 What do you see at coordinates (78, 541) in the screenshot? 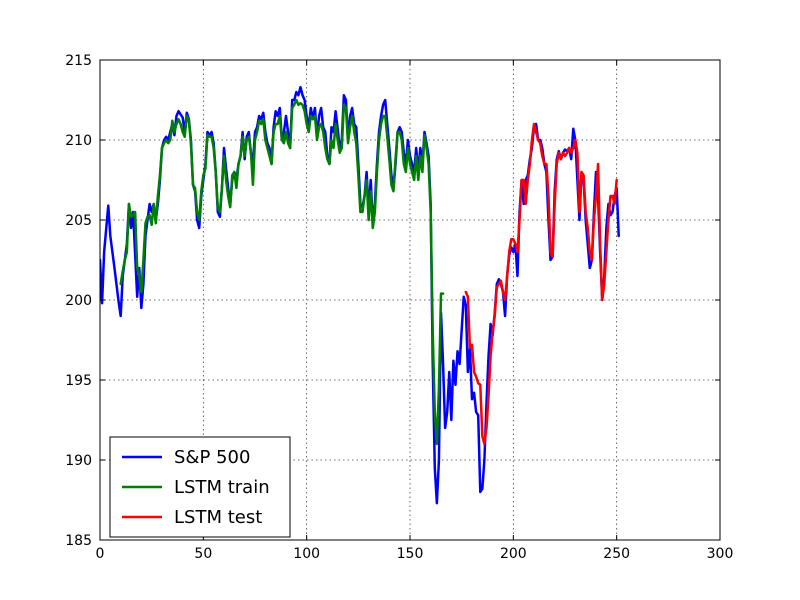
I see `y-tick-label: 185` at bounding box center [78, 541].